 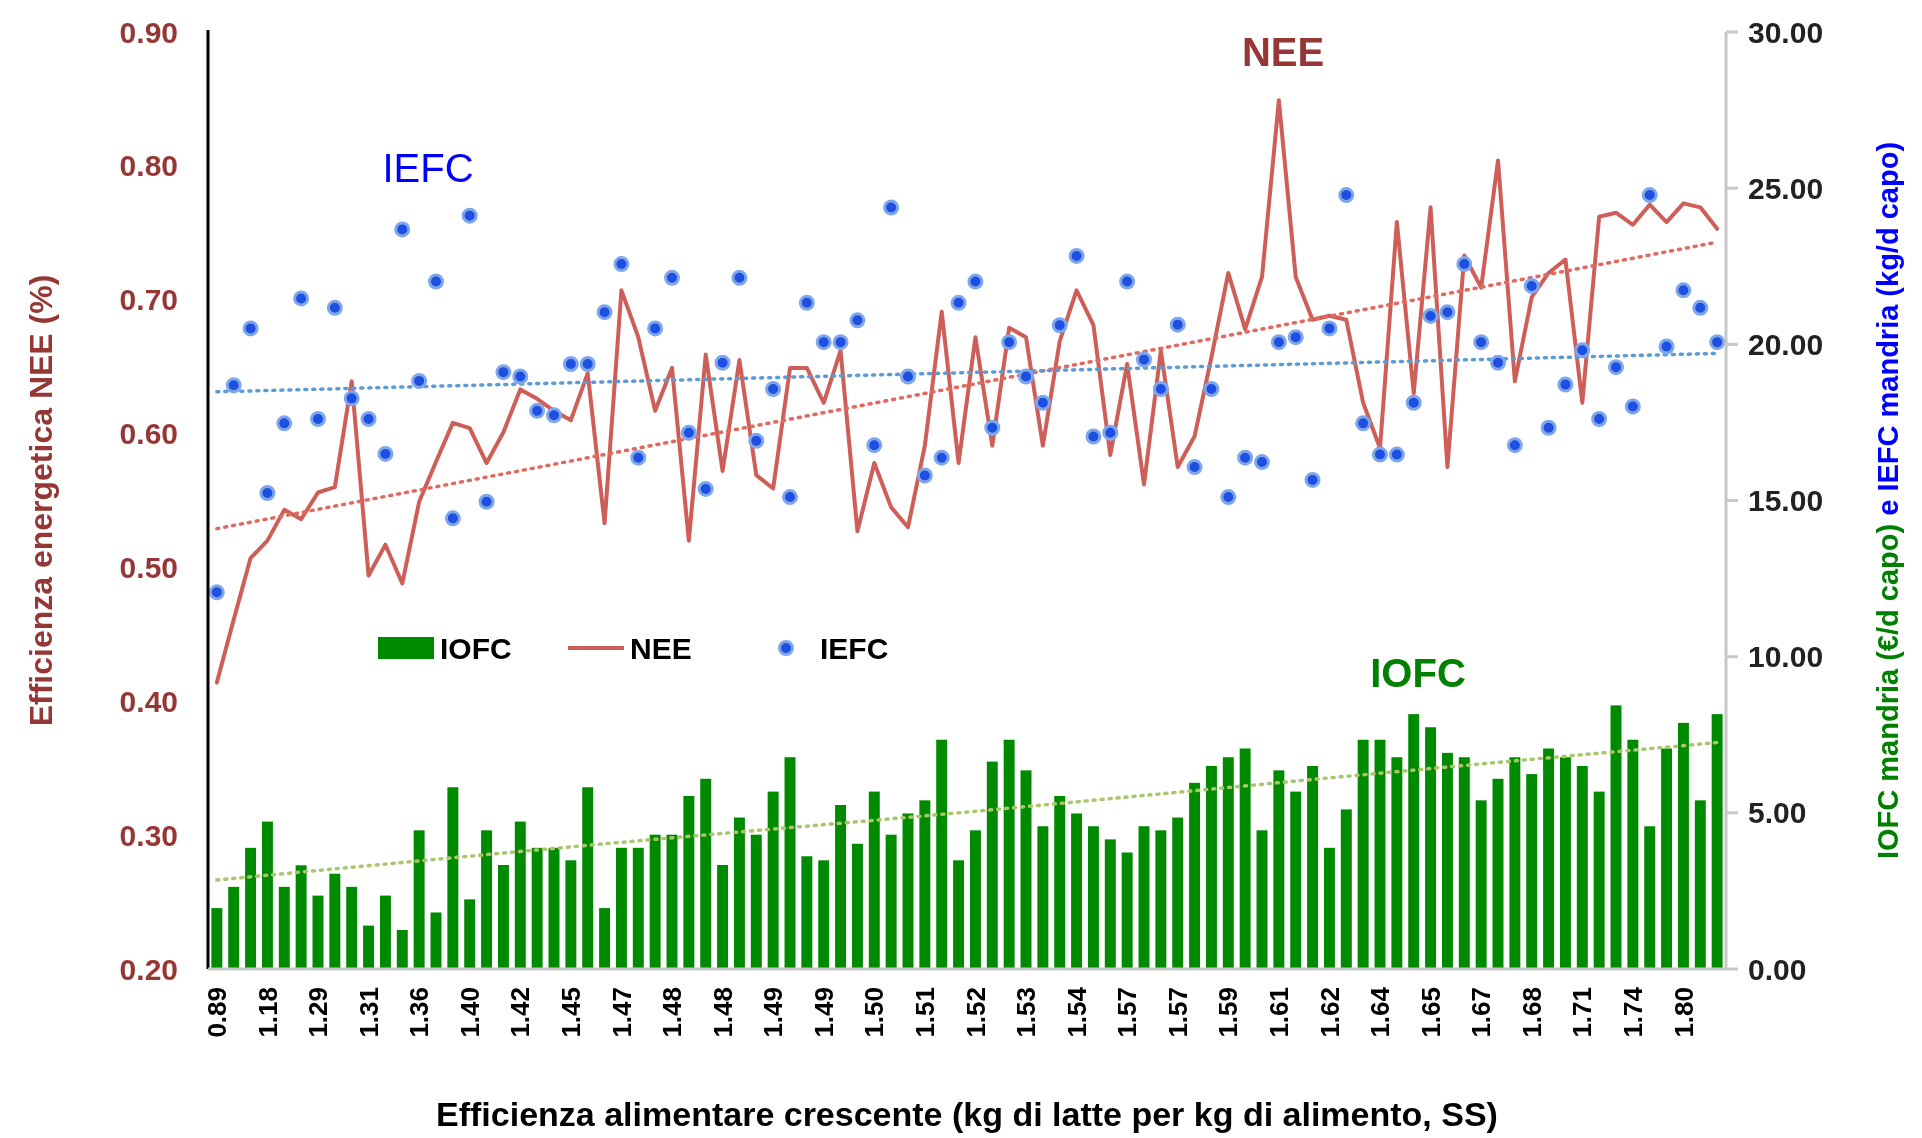 I want to click on y-tick-label: 0.20, so click(x=148, y=969).